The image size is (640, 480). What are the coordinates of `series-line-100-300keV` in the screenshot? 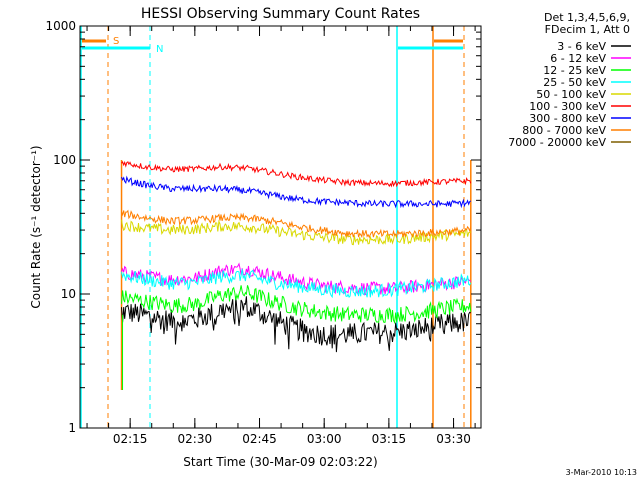 It's located at (296, 174).